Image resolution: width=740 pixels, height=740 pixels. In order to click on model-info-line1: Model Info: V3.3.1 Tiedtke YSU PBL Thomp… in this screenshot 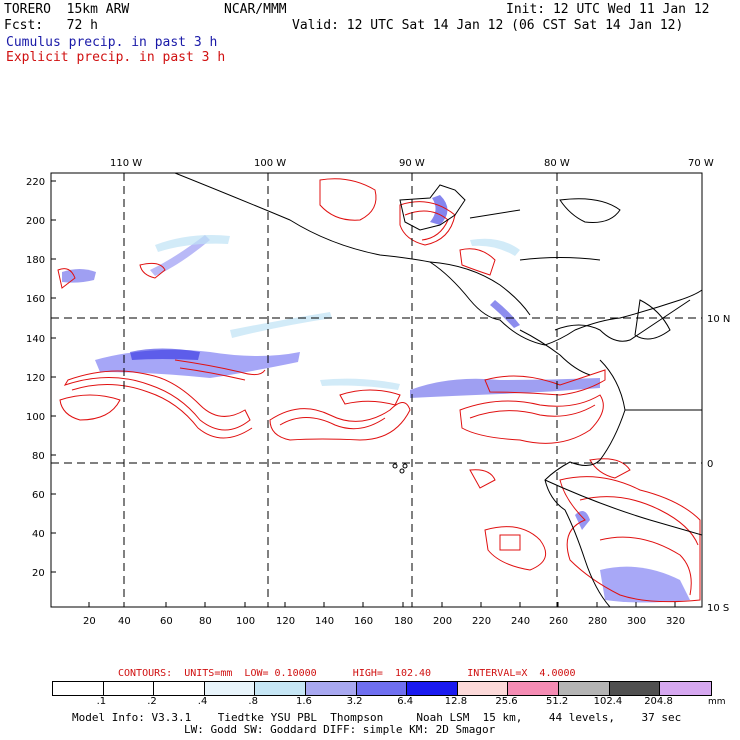, I will do `click(377, 717)`.